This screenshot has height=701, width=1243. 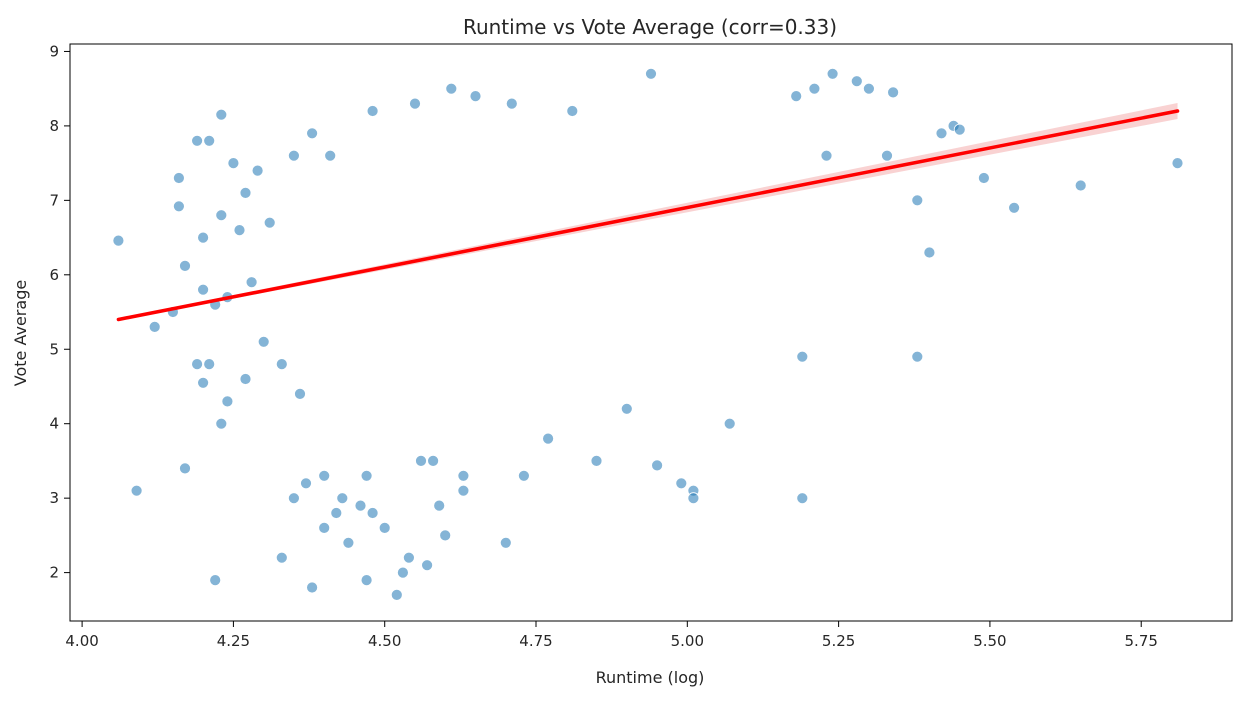 What do you see at coordinates (54, 498) in the screenshot?
I see `y-tick-label: 3` at bounding box center [54, 498].